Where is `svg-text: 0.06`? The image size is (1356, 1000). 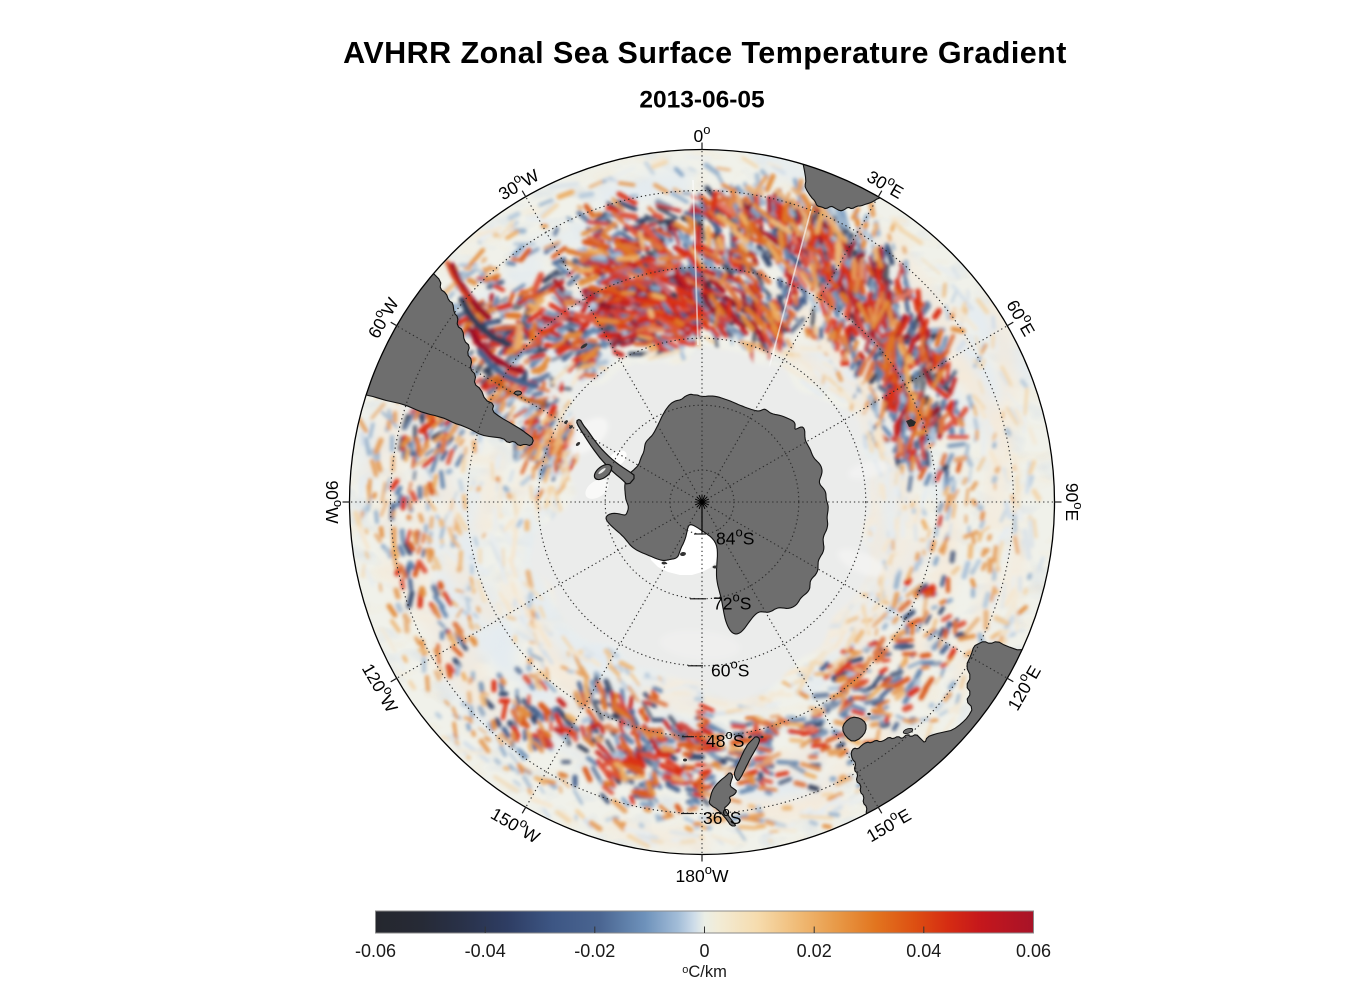
svg-text: 0.06 is located at coordinates (1033, 951).